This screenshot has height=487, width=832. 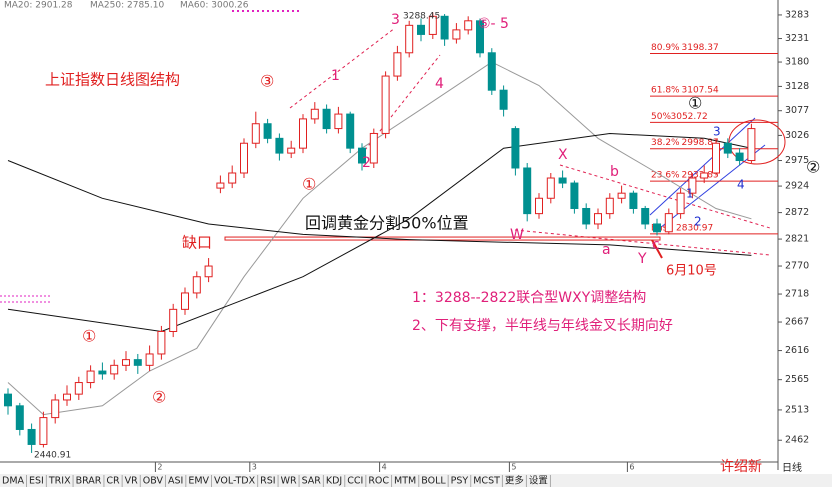 I want to click on sub-wave: 2, so click(x=366, y=163).